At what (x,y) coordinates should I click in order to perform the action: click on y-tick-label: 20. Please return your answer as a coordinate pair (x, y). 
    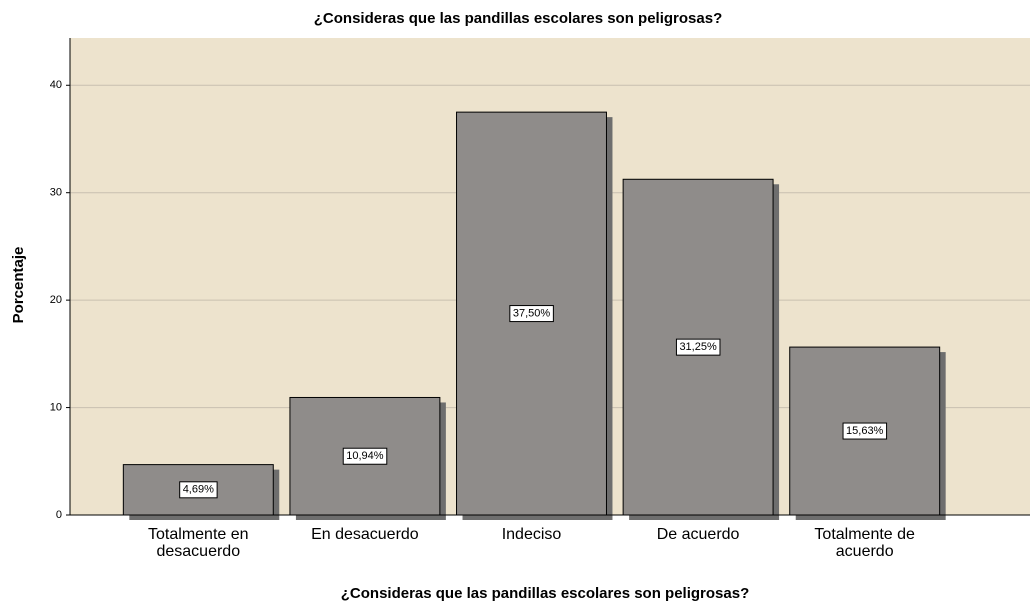
    Looking at the image, I should click on (56, 300).